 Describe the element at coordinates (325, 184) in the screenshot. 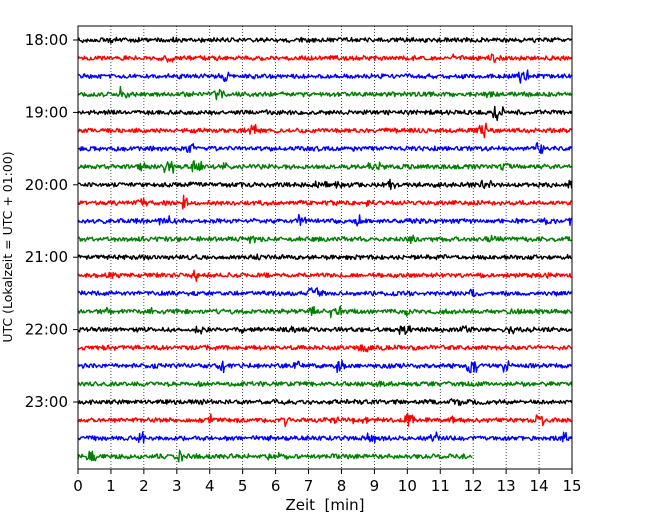

I see `trace-2000` at that location.